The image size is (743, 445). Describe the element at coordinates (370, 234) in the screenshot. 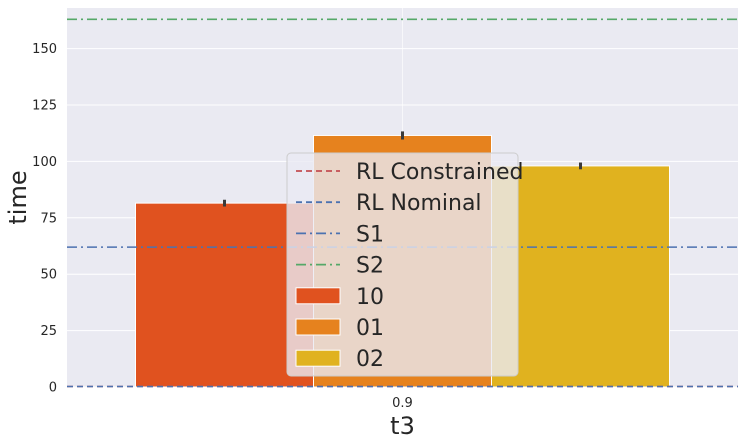

I see `legend-label: S1` at that location.